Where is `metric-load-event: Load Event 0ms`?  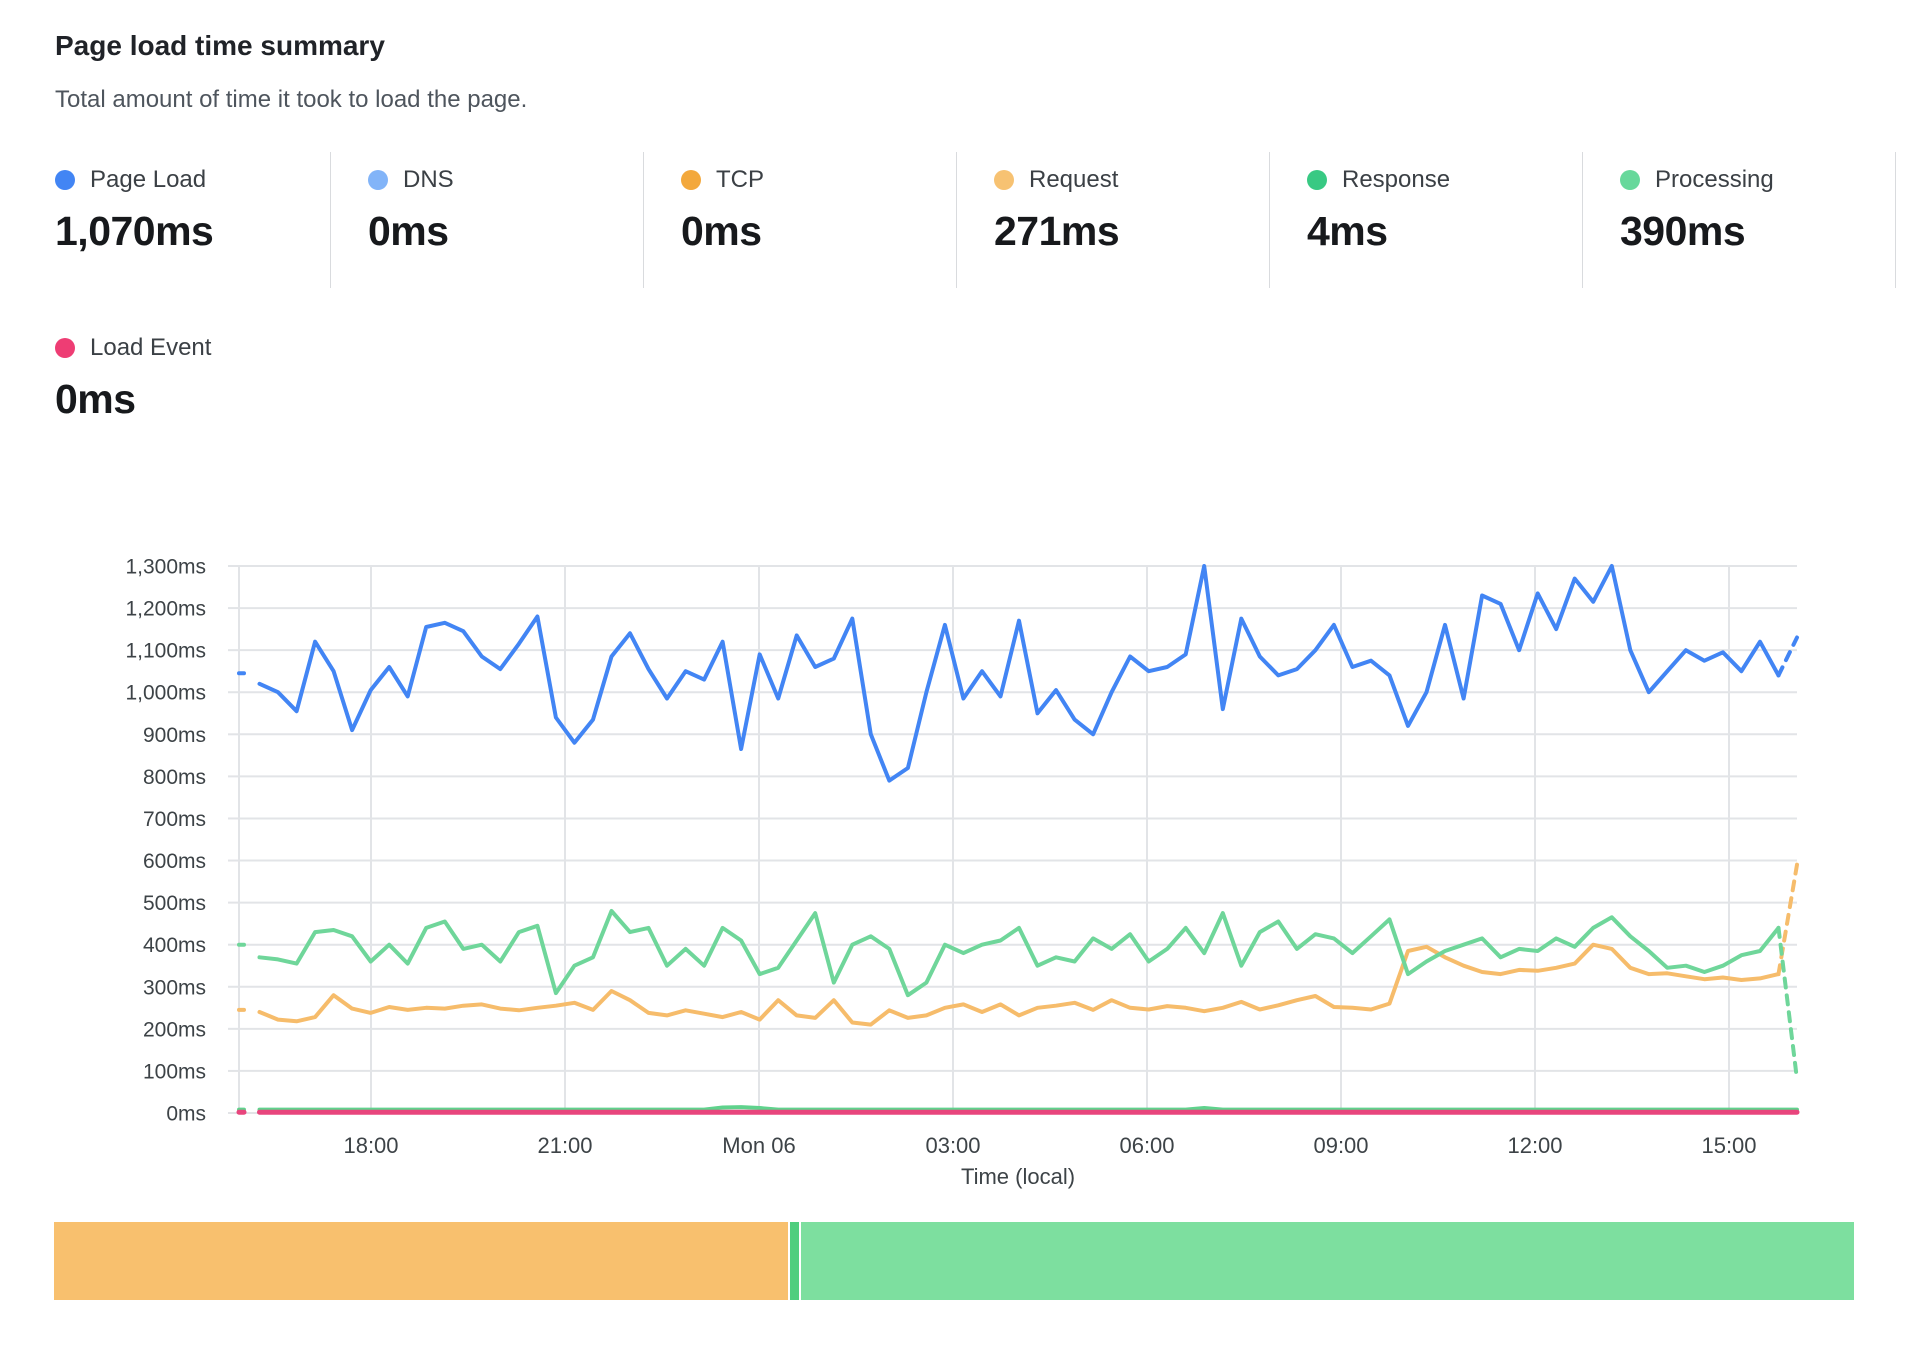 metric-load-event: Load Event 0ms is located at coordinates (133, 376).